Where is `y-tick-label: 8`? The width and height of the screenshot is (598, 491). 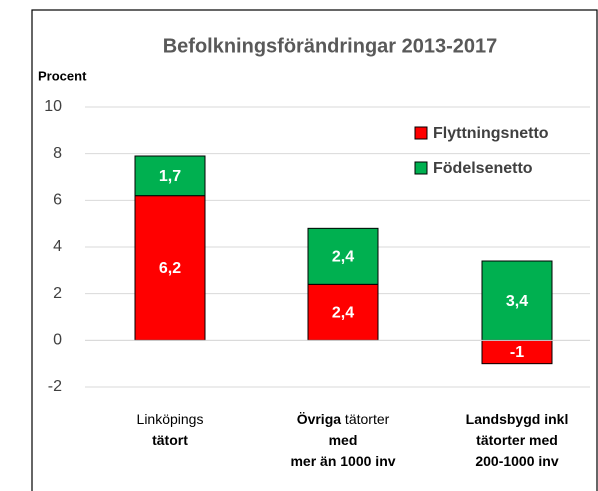 y-tick-label: 8 is located at coordinates (57, 153).